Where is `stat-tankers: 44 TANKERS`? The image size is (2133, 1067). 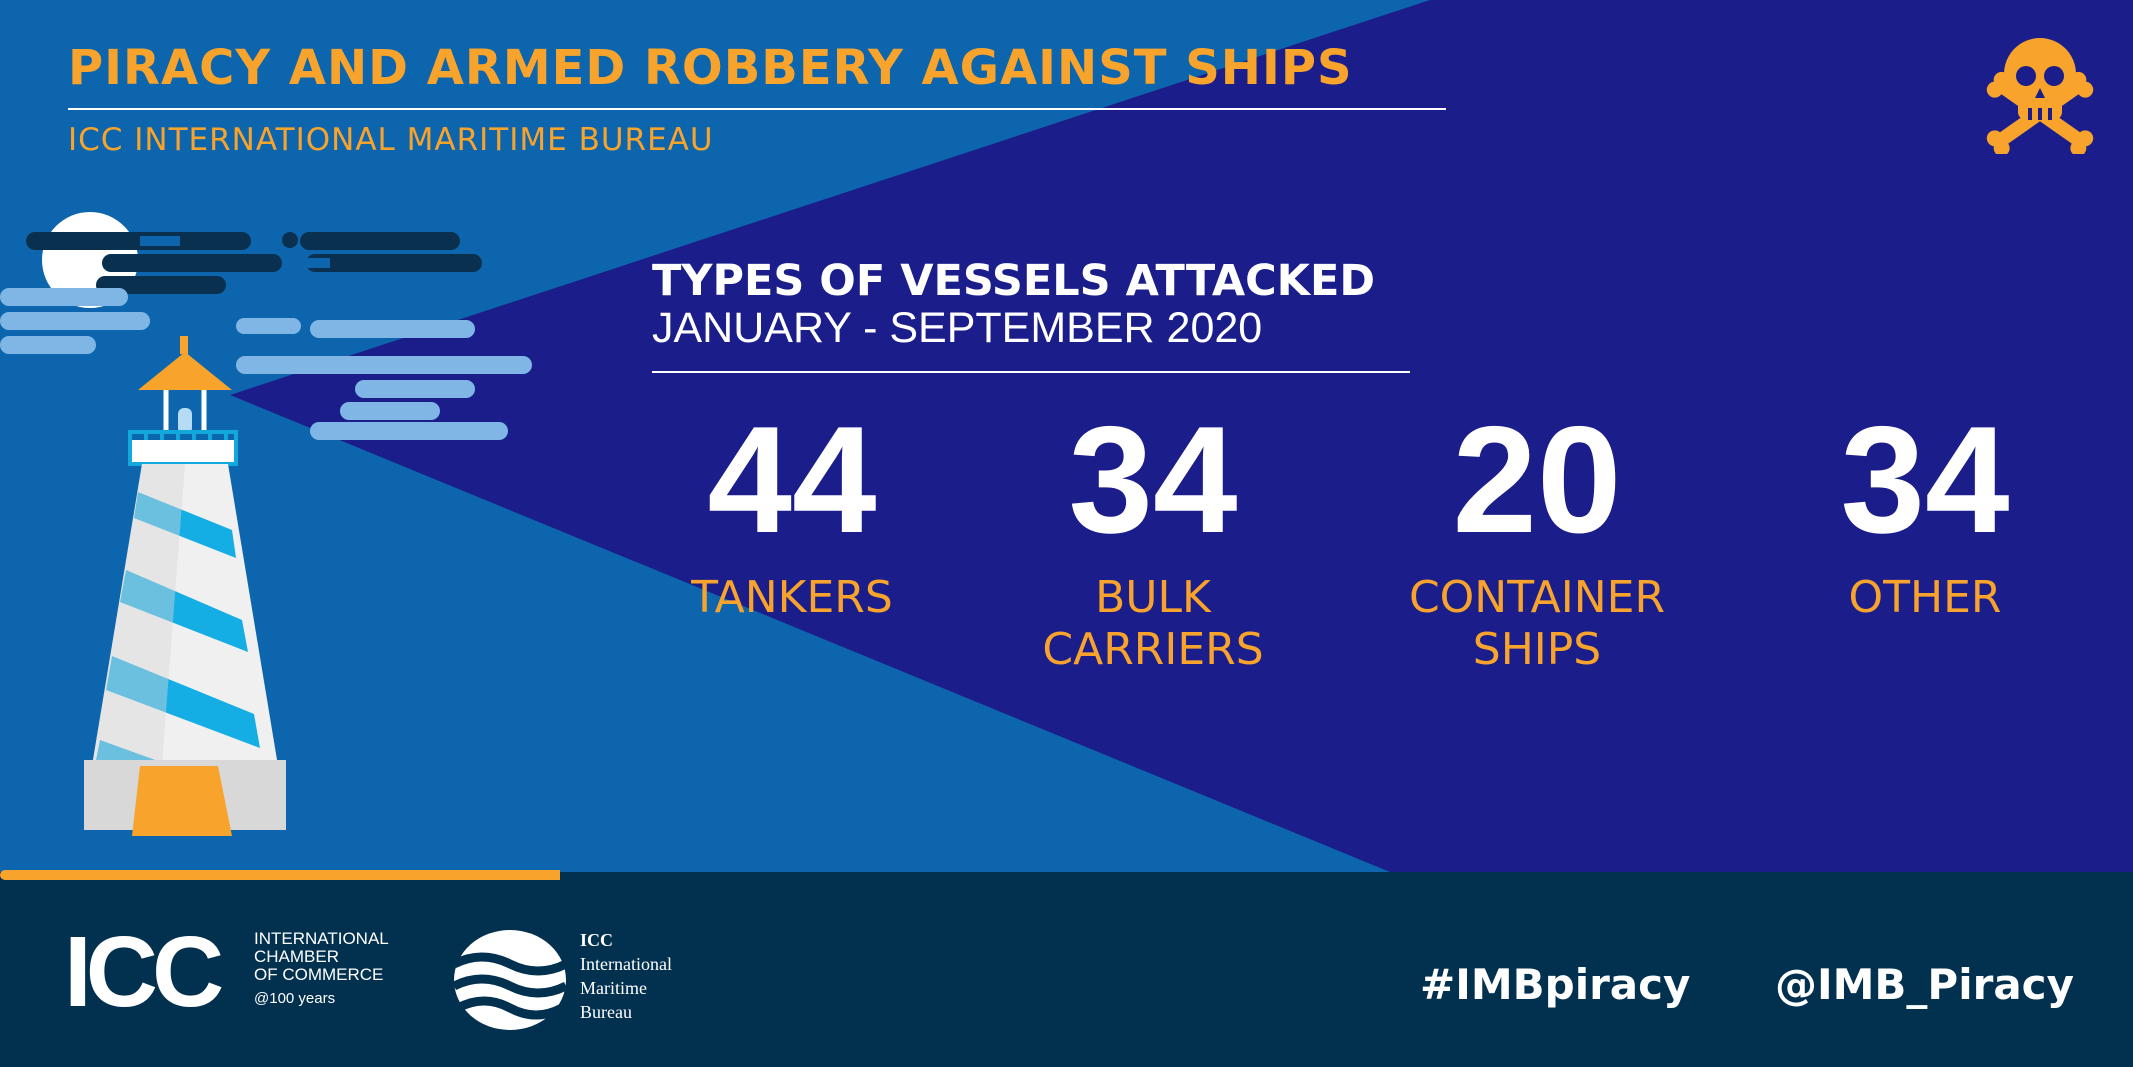 stat-tankers: 44 TANKERS is located at coordinates (792, 512).